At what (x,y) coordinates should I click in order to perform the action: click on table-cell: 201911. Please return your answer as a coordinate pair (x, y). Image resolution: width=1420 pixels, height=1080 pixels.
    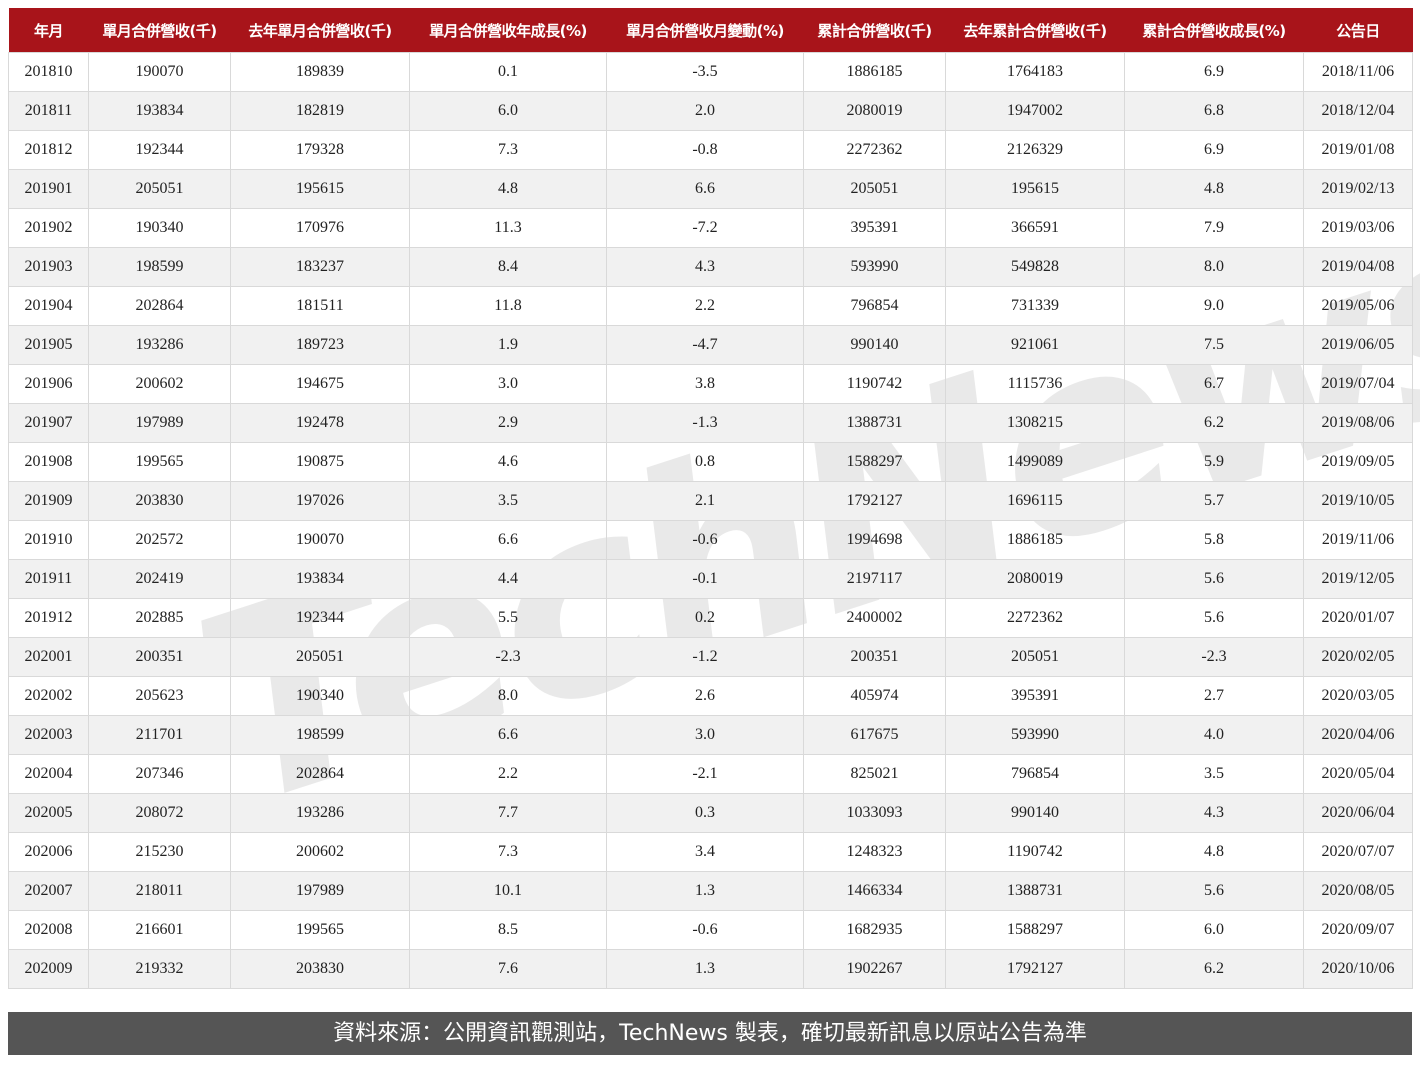
    Looking at the image, I should click on (48, 579).